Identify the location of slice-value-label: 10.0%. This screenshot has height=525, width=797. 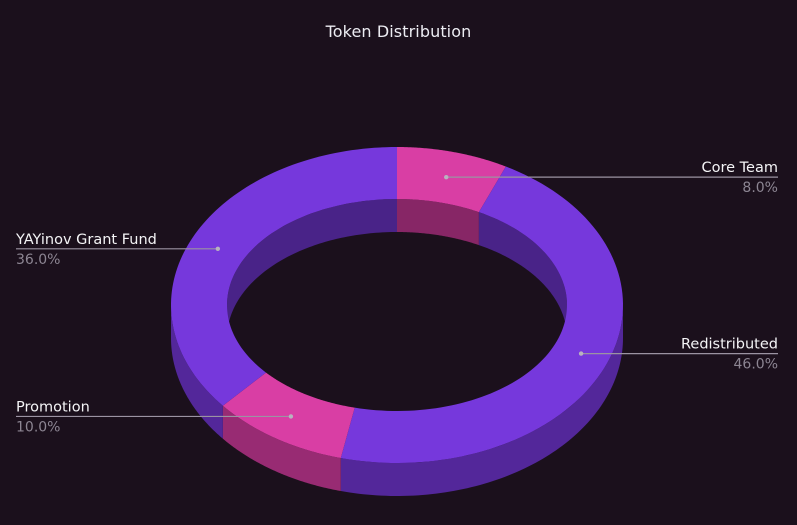
(38, 427).